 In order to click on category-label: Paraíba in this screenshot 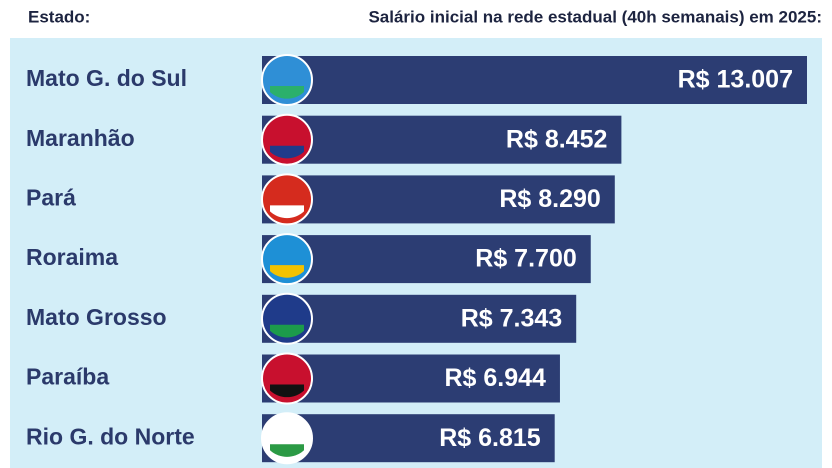, I will do `click(67, 377)`.